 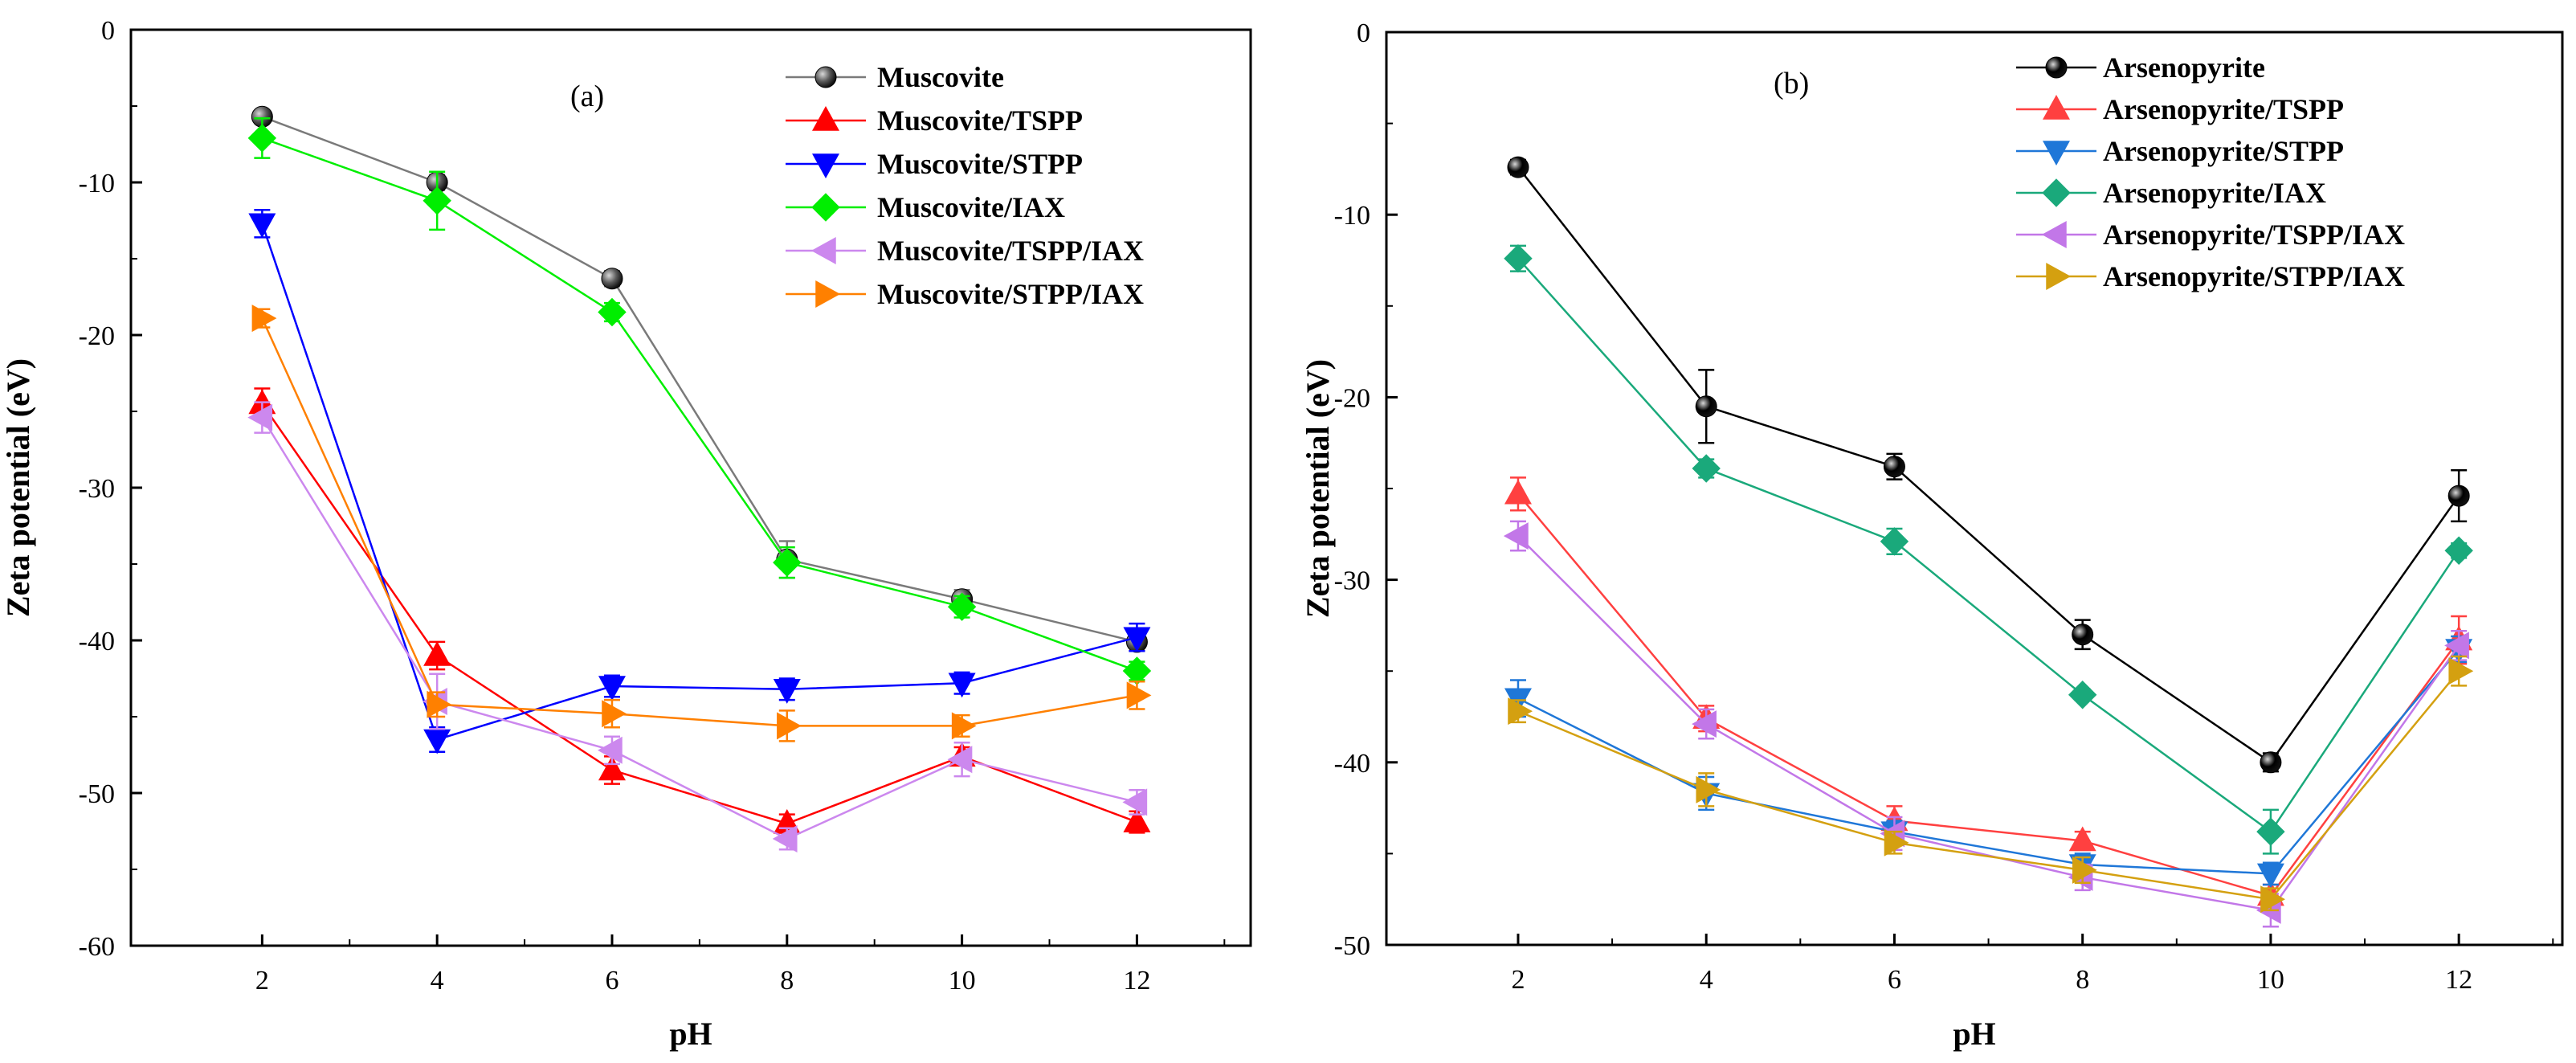 I want to click on x-tick-label-b: 12, so click(x=2458, y=980).